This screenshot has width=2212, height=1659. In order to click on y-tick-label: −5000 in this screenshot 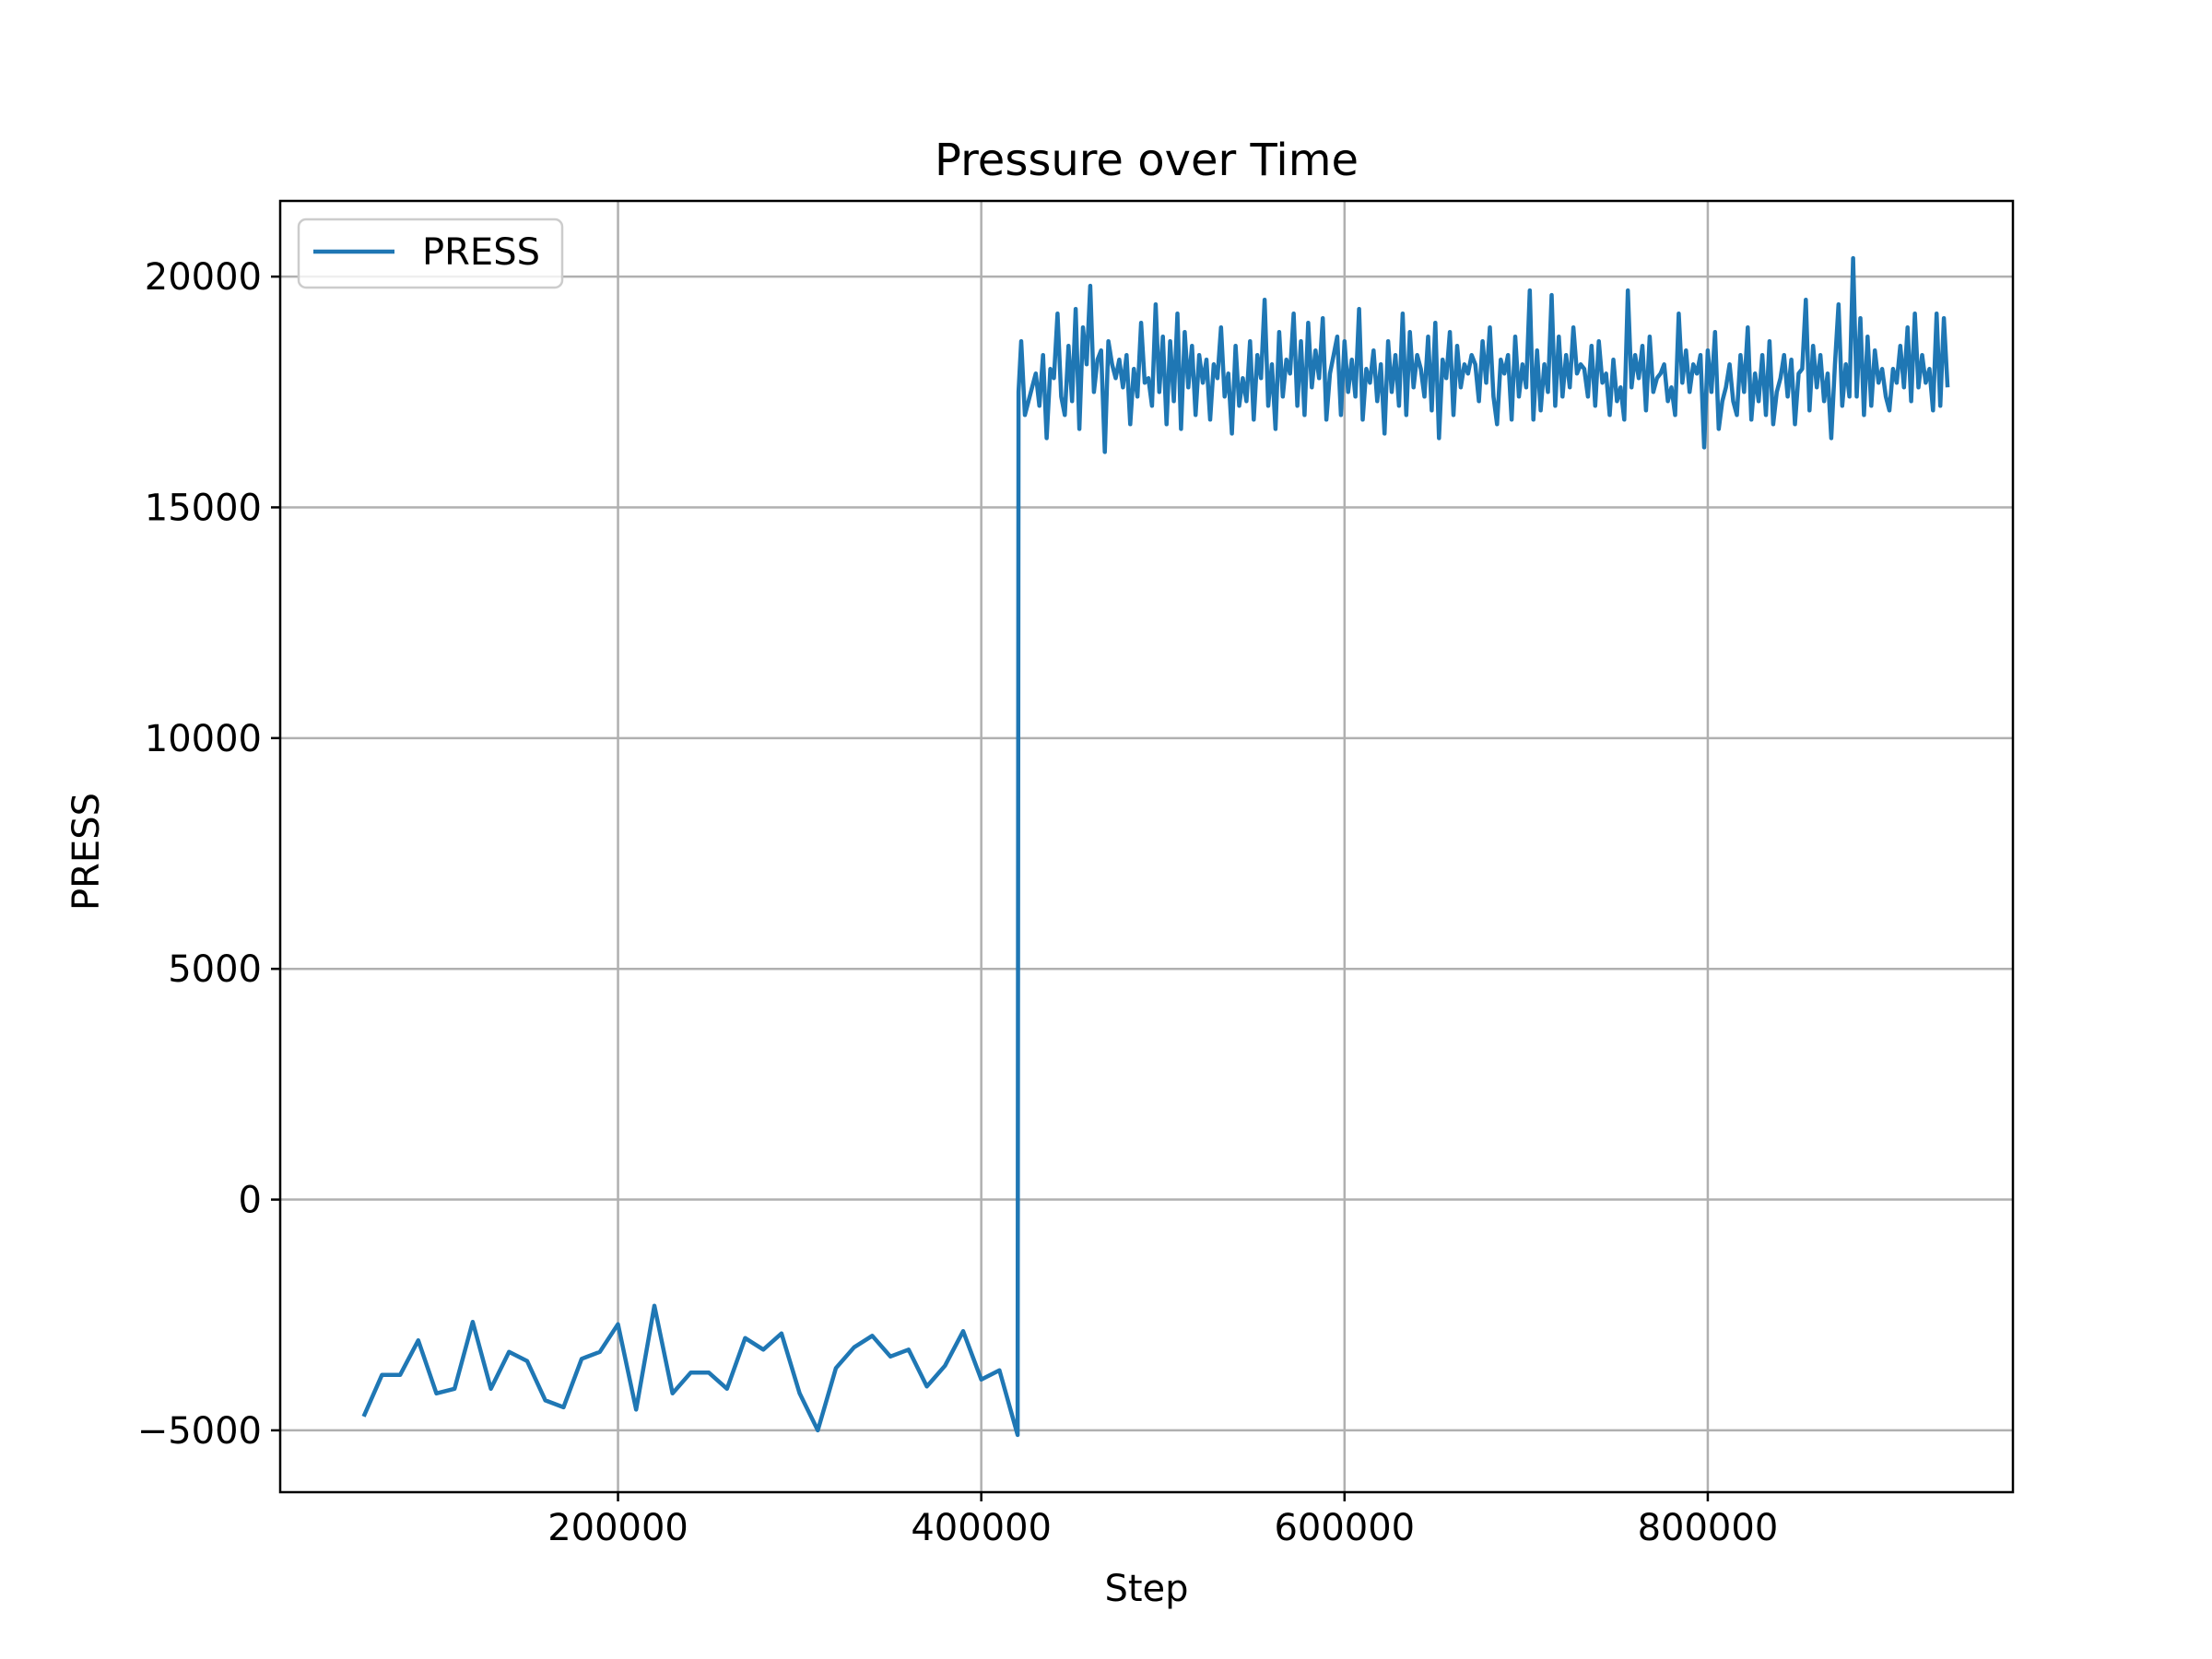, I will do `click(199, 1431)`.